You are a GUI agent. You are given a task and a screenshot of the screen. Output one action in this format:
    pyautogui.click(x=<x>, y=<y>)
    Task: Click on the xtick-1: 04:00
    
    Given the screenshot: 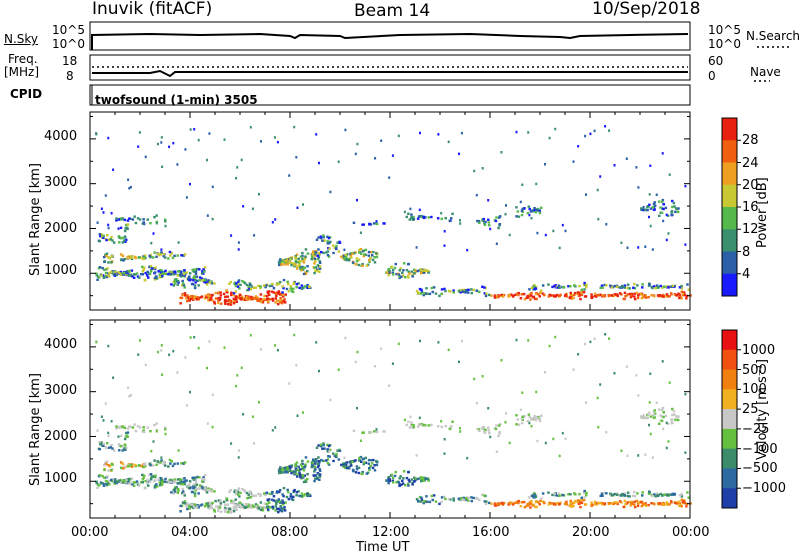 What is the action you would take?
    pyautogui.click(x=190, y=532)
    